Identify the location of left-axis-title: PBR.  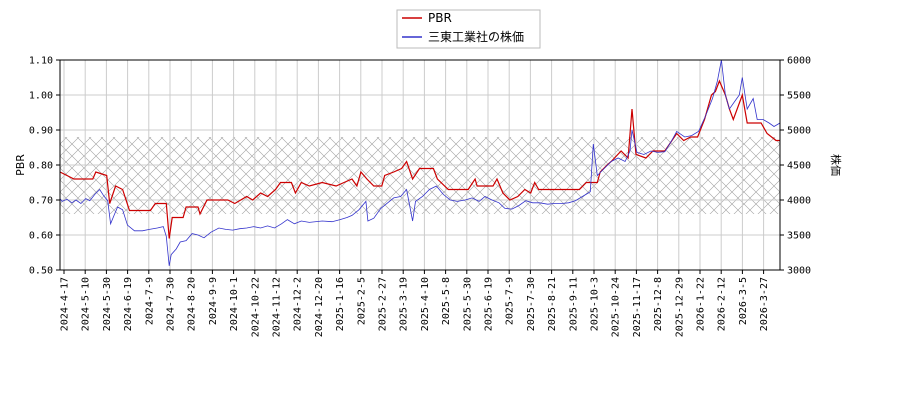
(20, 165).